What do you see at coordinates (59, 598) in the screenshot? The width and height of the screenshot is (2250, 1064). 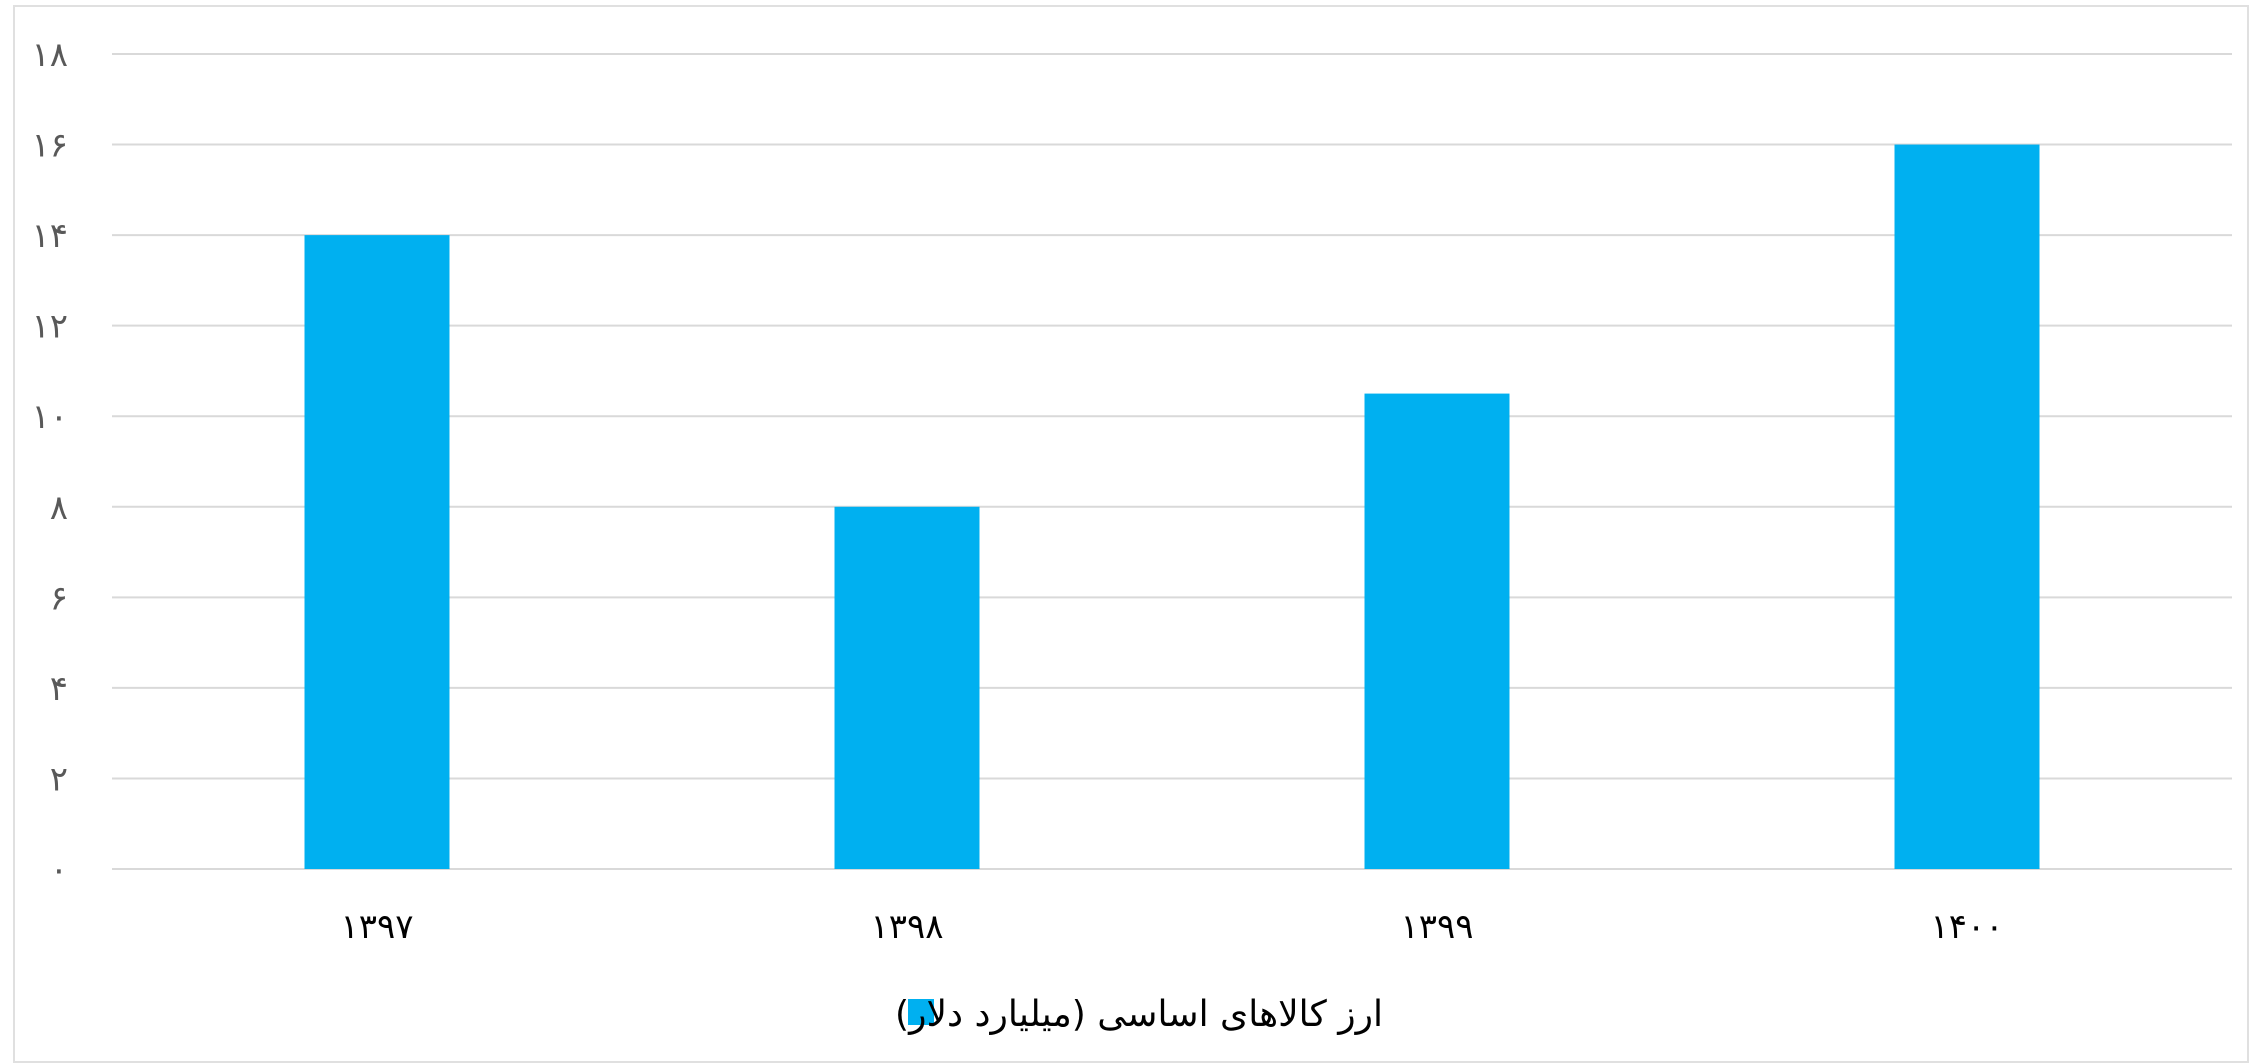 I see `y-tick-label: ۶` at bounding box center [59, 598].